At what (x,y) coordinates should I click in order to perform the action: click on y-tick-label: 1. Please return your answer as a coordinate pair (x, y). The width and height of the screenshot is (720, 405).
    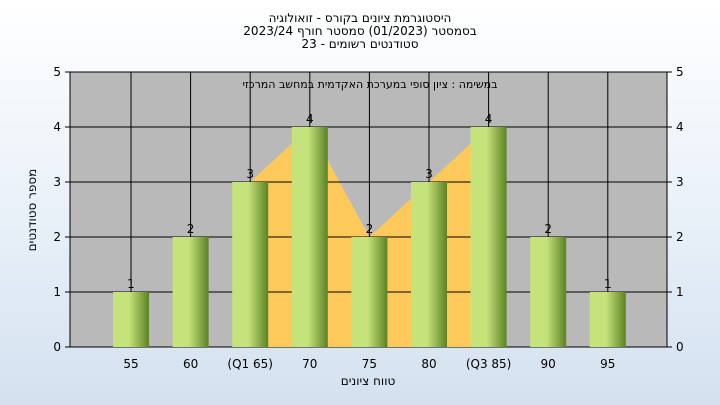
    Looking at the image, I should click on (57, 292).